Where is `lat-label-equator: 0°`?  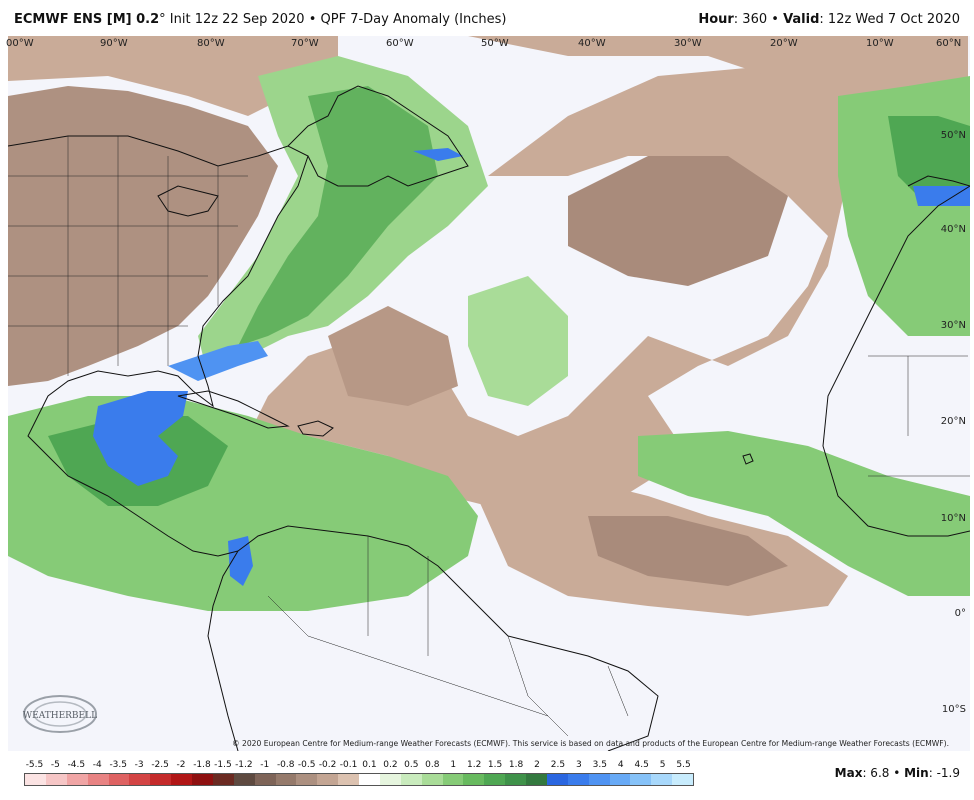 lat-label-equator: 0° is located at coordinates (960, 613).